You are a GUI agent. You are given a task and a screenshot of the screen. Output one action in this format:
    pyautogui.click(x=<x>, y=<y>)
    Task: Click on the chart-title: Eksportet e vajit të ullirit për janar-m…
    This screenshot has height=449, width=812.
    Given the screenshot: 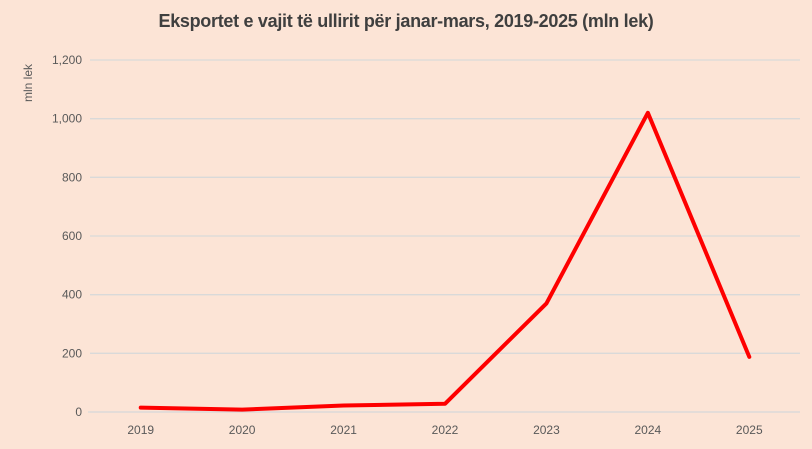 What is the action you would take?
    pyautogui.click(x=406, y=21)
    